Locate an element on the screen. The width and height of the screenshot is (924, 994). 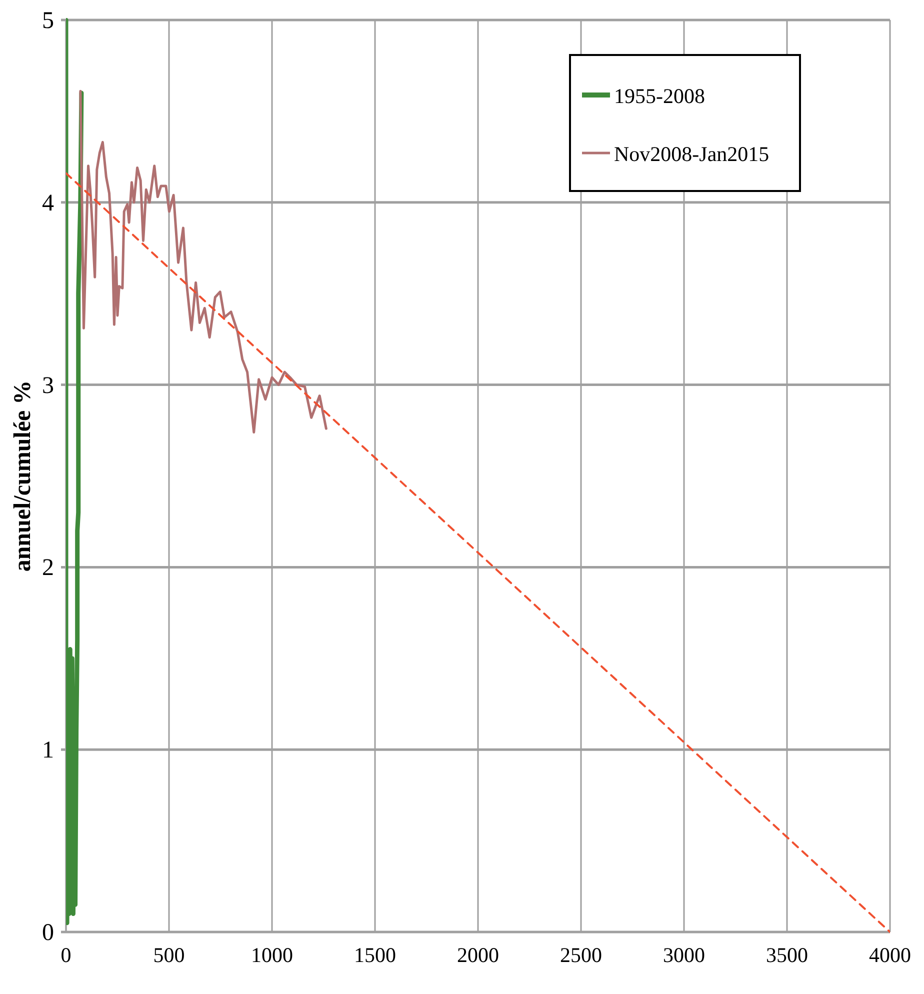
x-tick-label: 3500 is located at coordinates (787, 955).